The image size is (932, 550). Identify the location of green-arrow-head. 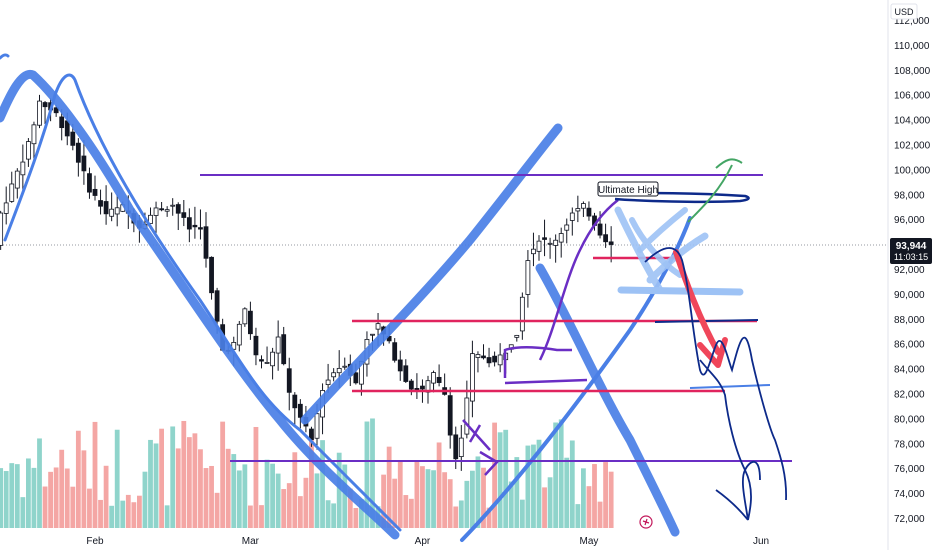
(729, 163).